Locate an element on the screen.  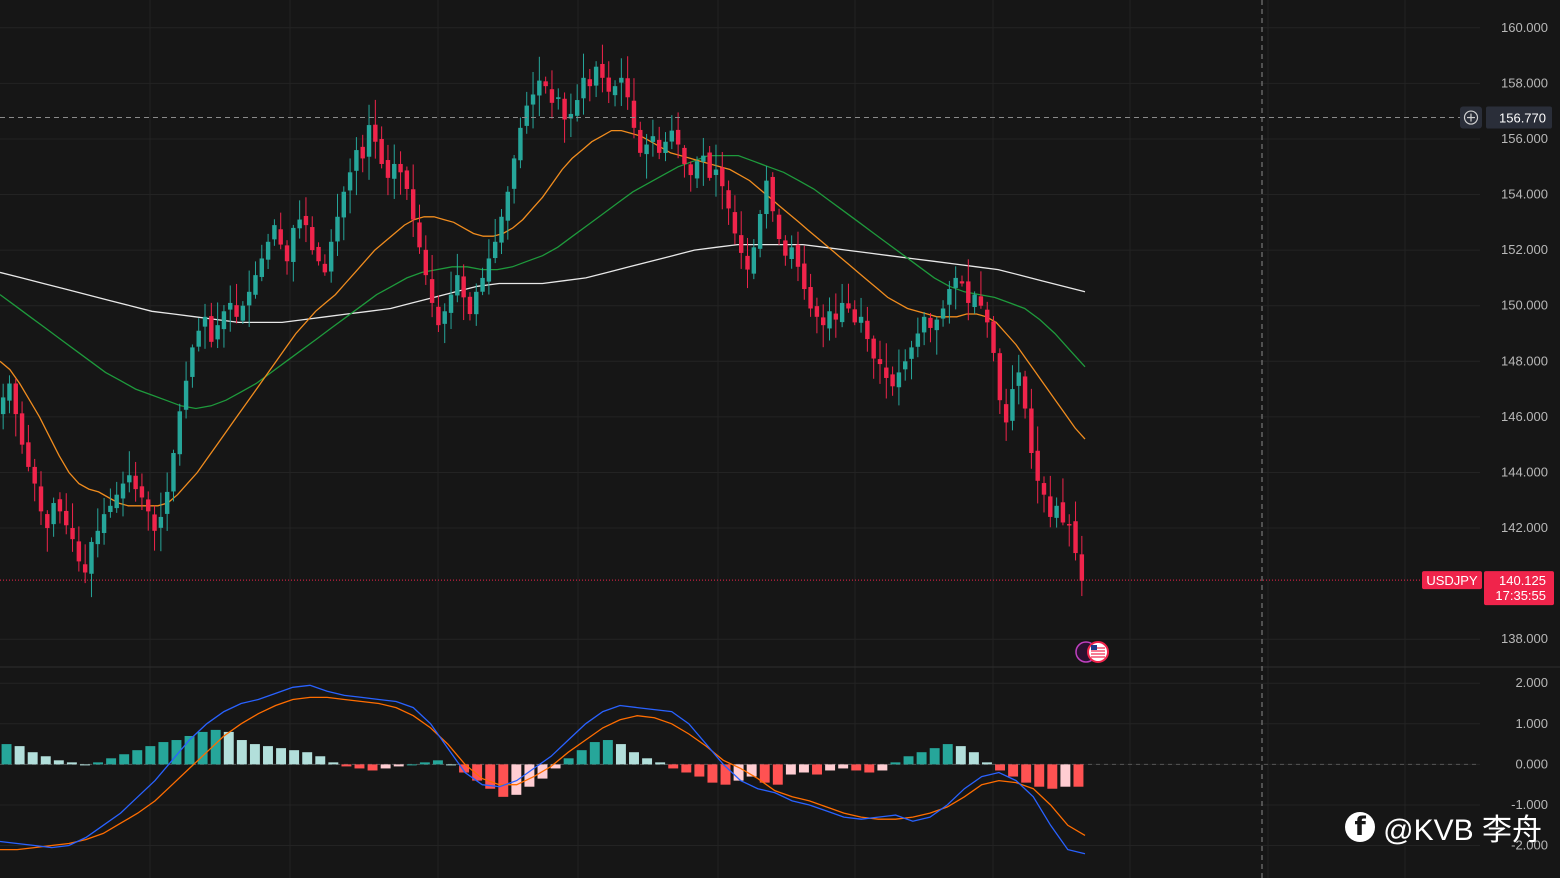
watermark: f @KVB 李舟 is located at coordinates (1443, 827).